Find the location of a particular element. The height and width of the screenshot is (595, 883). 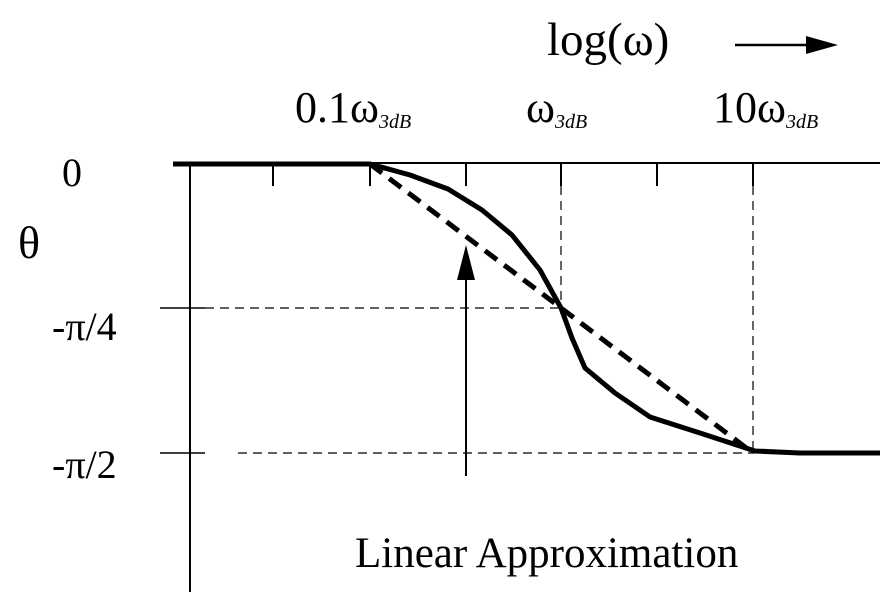

x-tick-label-base: ω is located at coordinates (540, 107).